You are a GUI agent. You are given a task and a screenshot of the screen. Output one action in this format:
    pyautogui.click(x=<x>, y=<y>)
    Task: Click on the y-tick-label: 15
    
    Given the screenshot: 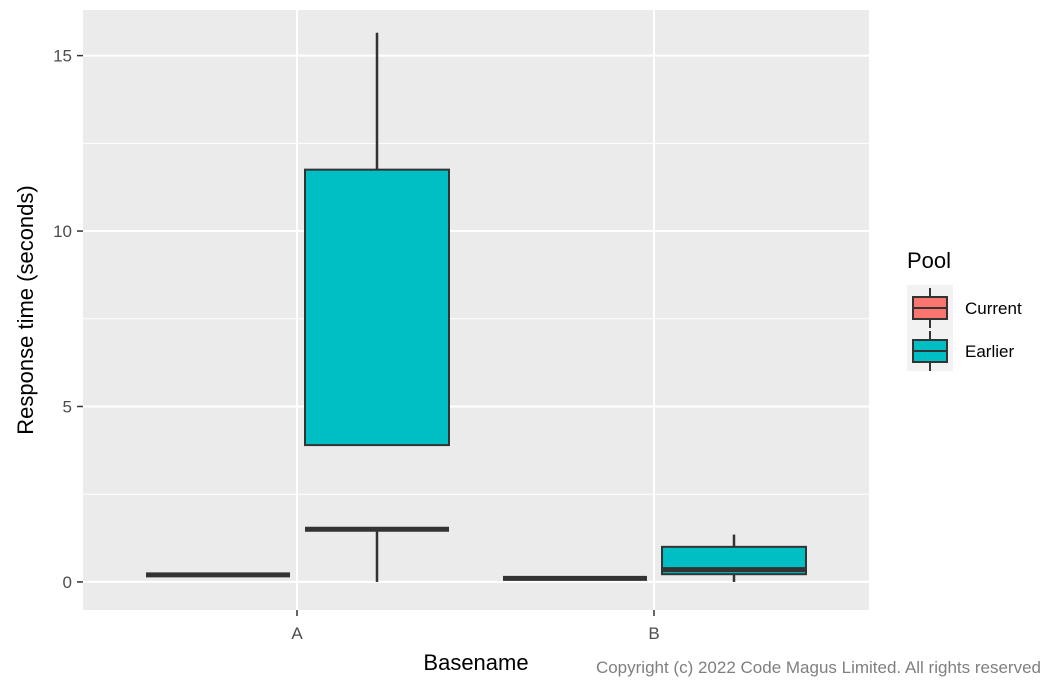 What is the action you would take?
    pyautogui.click(x=62, y=56)
    